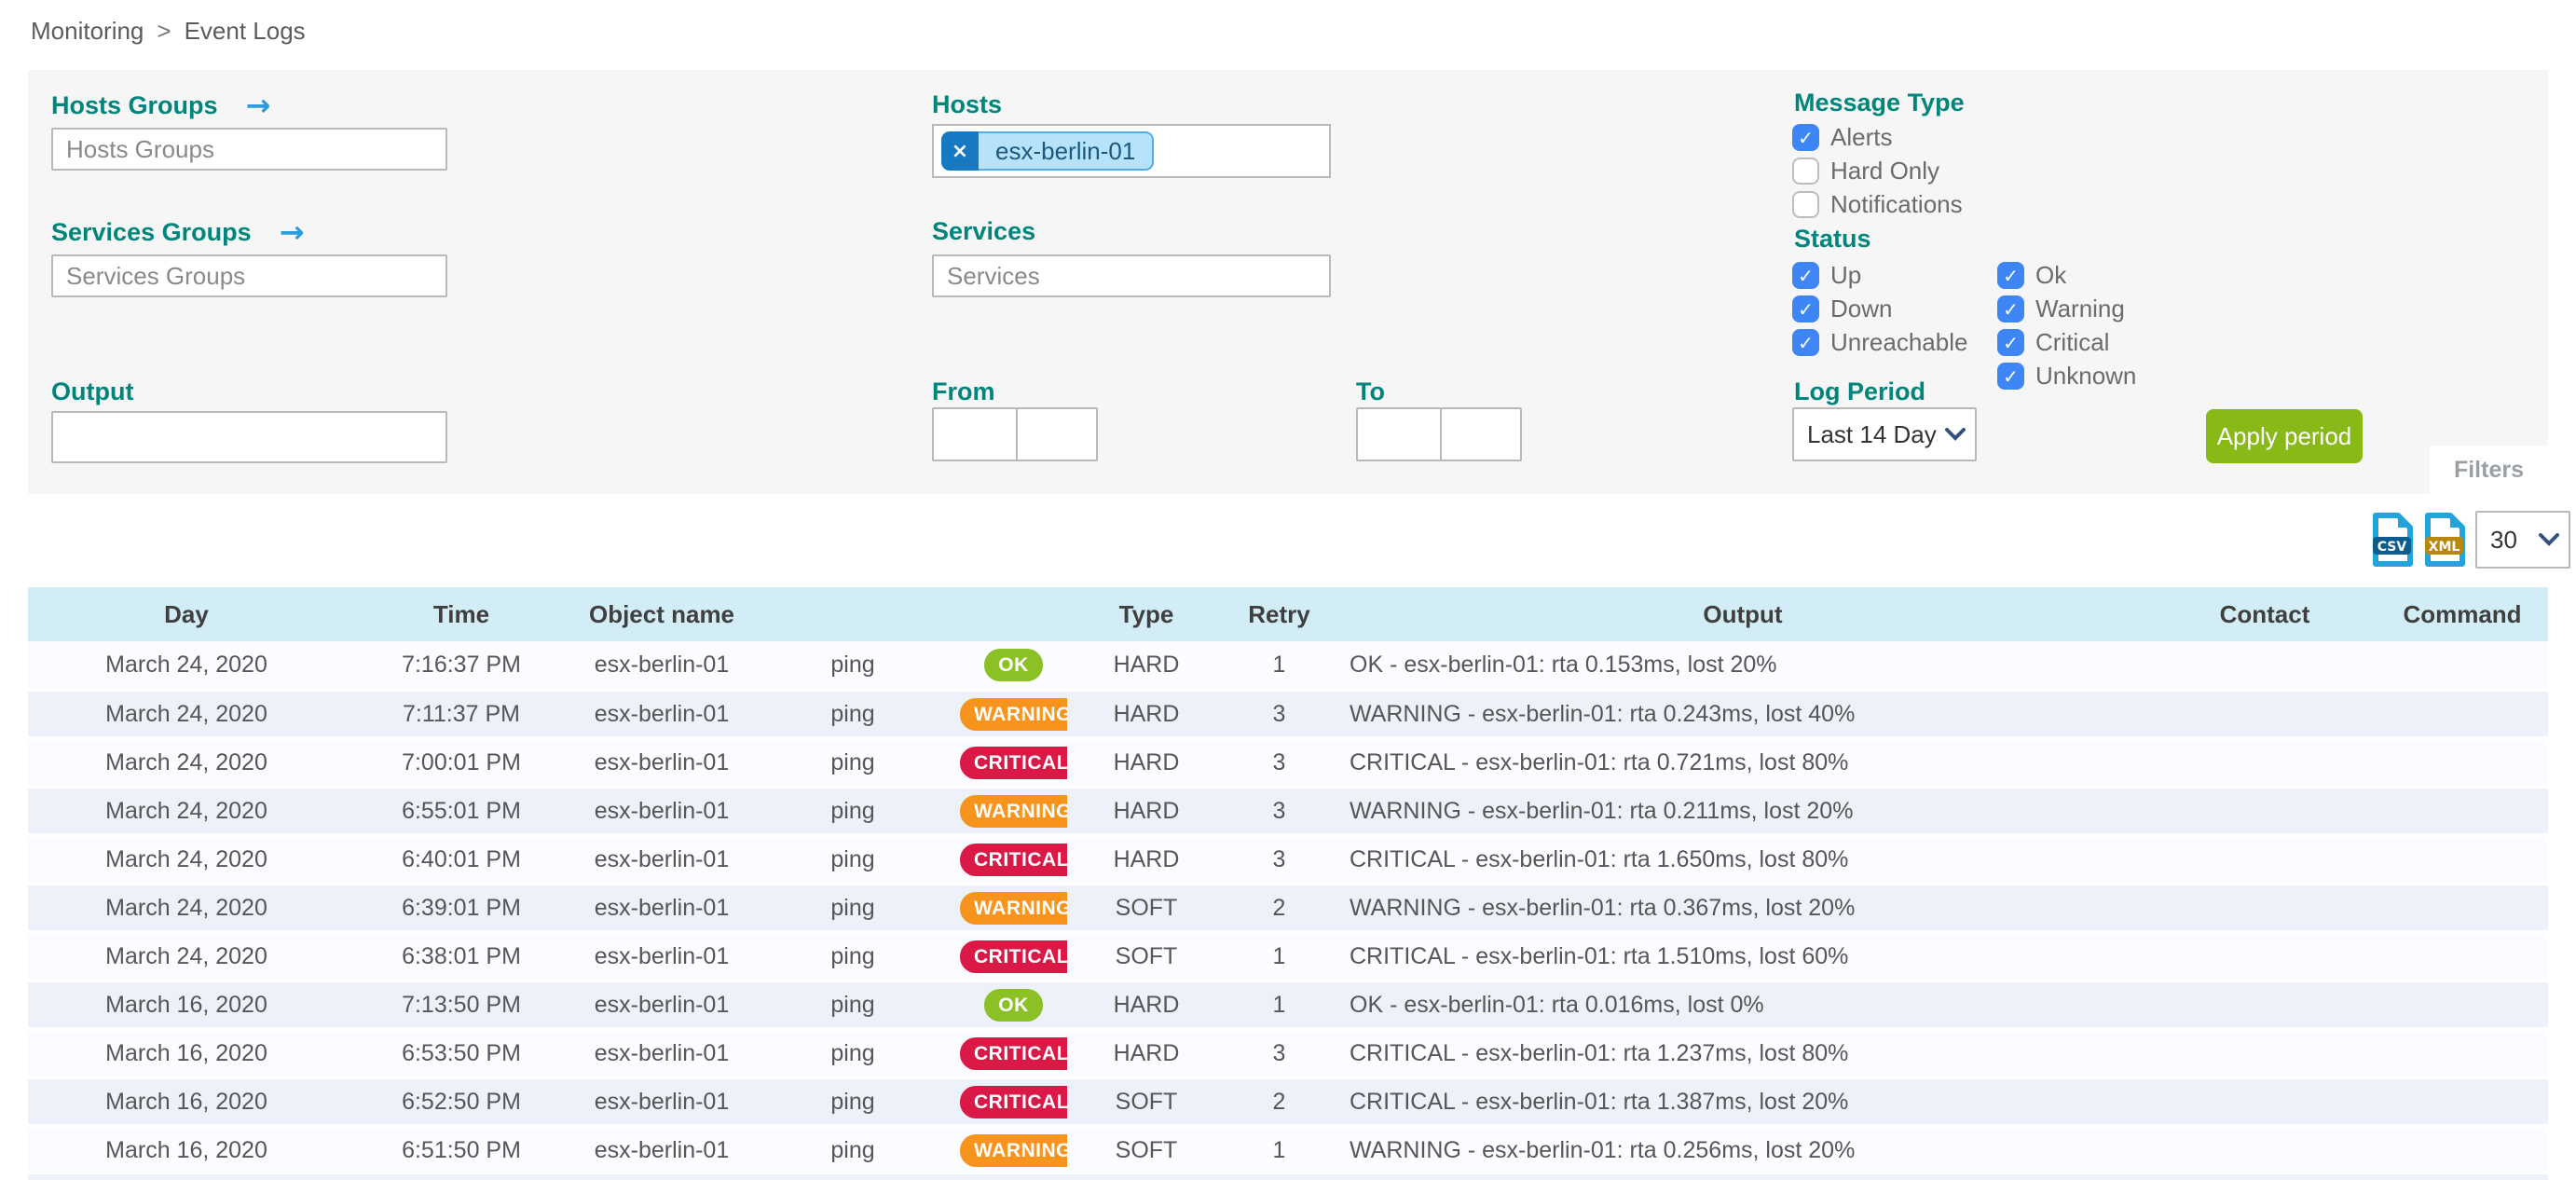 This screenshot has width=2576, height=1180. Describe the element at coordinates (186, 666) in the screenshot. I see `cell-day: March 24, 2020` at that location.